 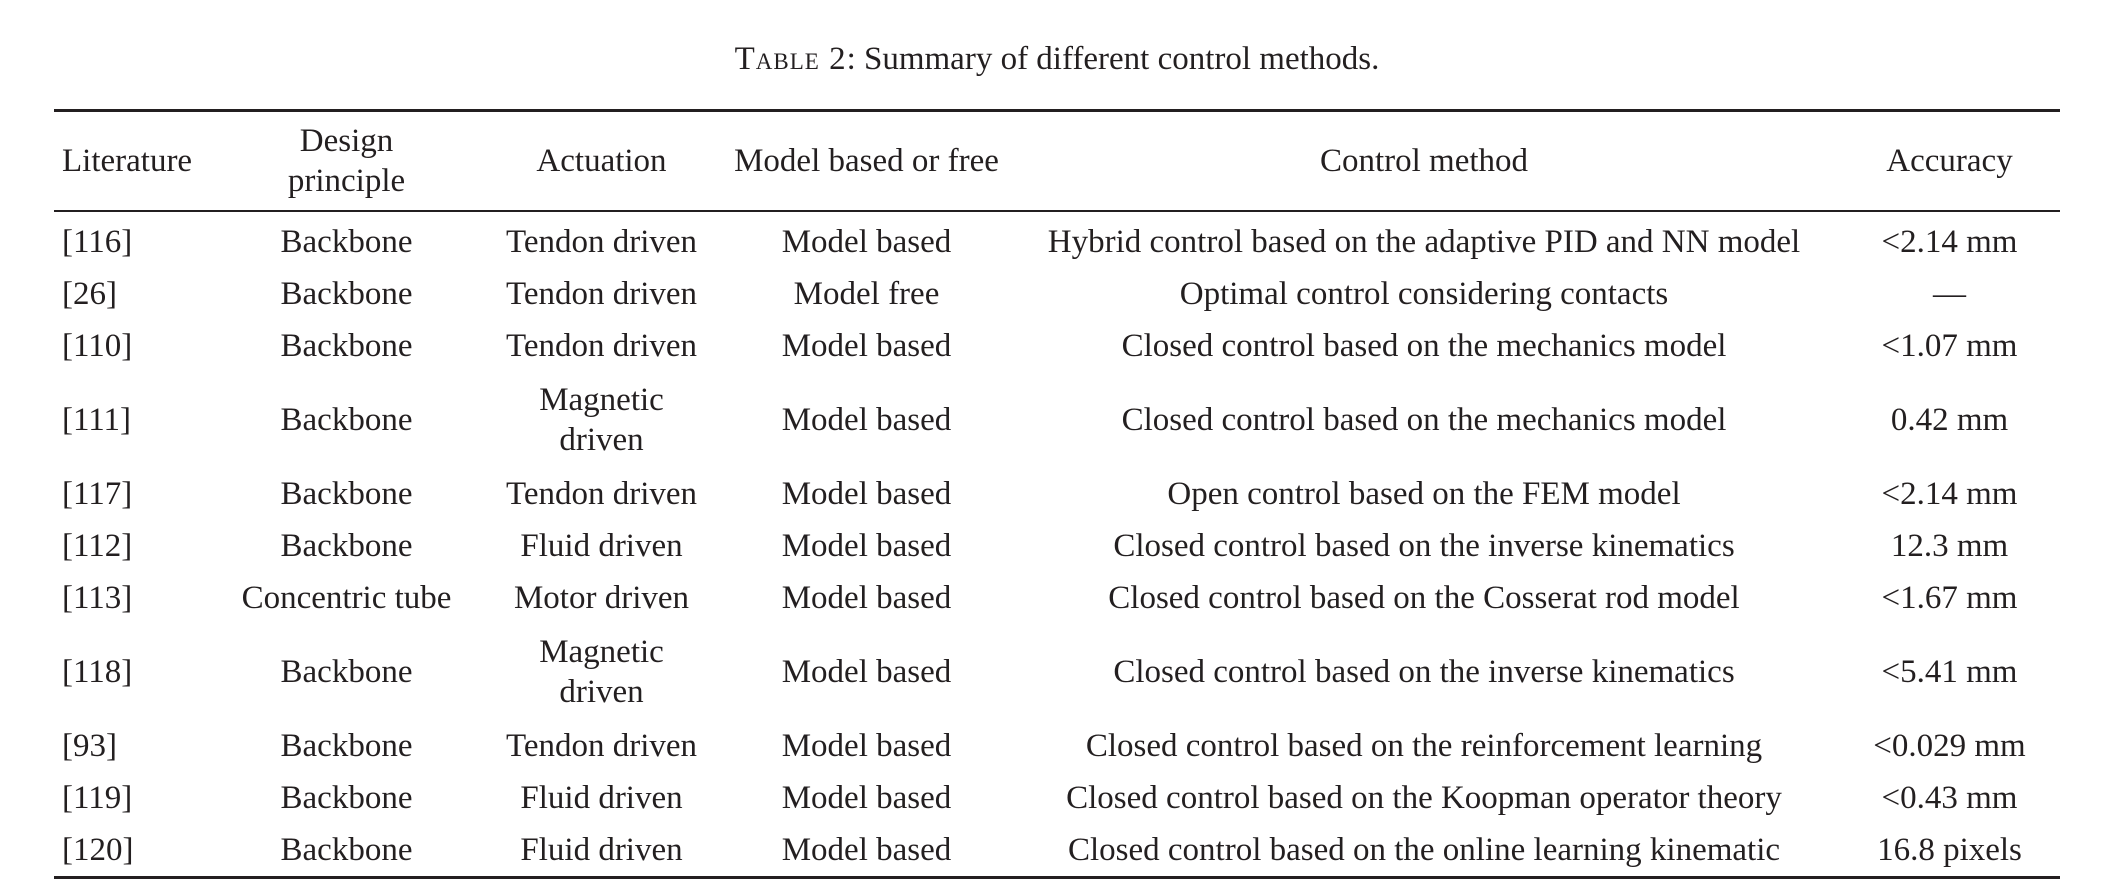 What do you see at coordinates (790, 59) in the screenshot?
I see `table-caption-label: Table 2` at bounding box center [790, 59].